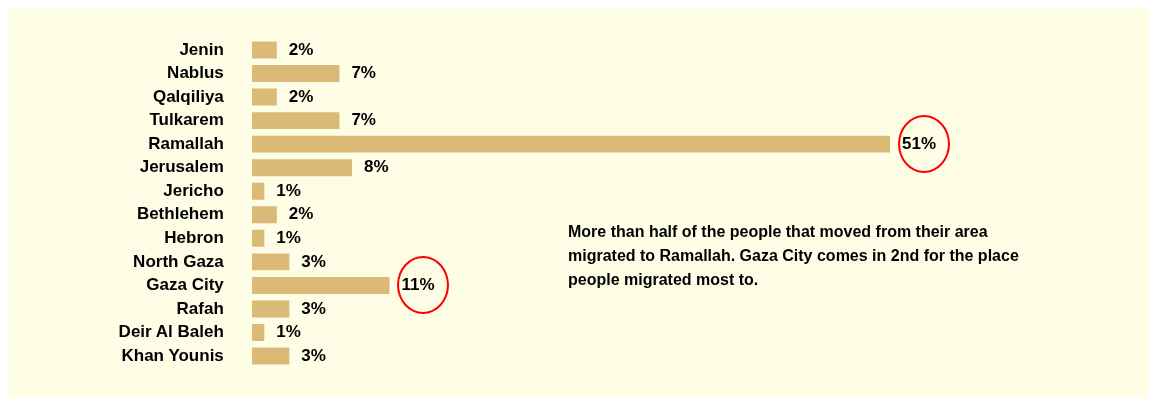 Image resolution: width=1157 pixels, height=407 pixels. Describe the element at coordinates (201, 49) in the screenshot. I see `y-tick-label: Jenin` at that location.